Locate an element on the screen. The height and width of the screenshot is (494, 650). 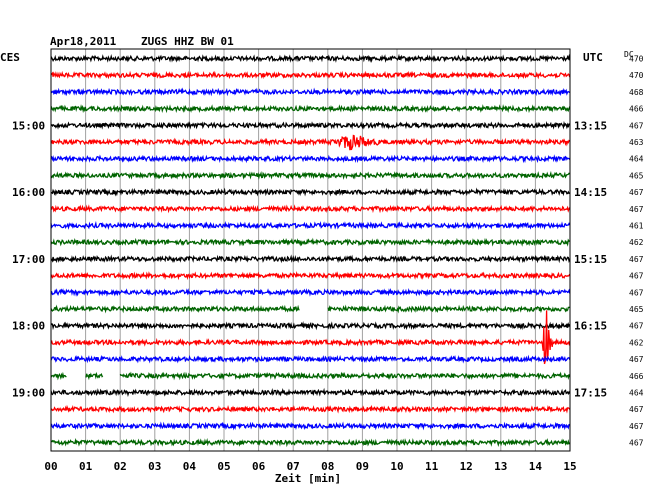
dc-value-label: 463 is located at coordinates (636, 142).